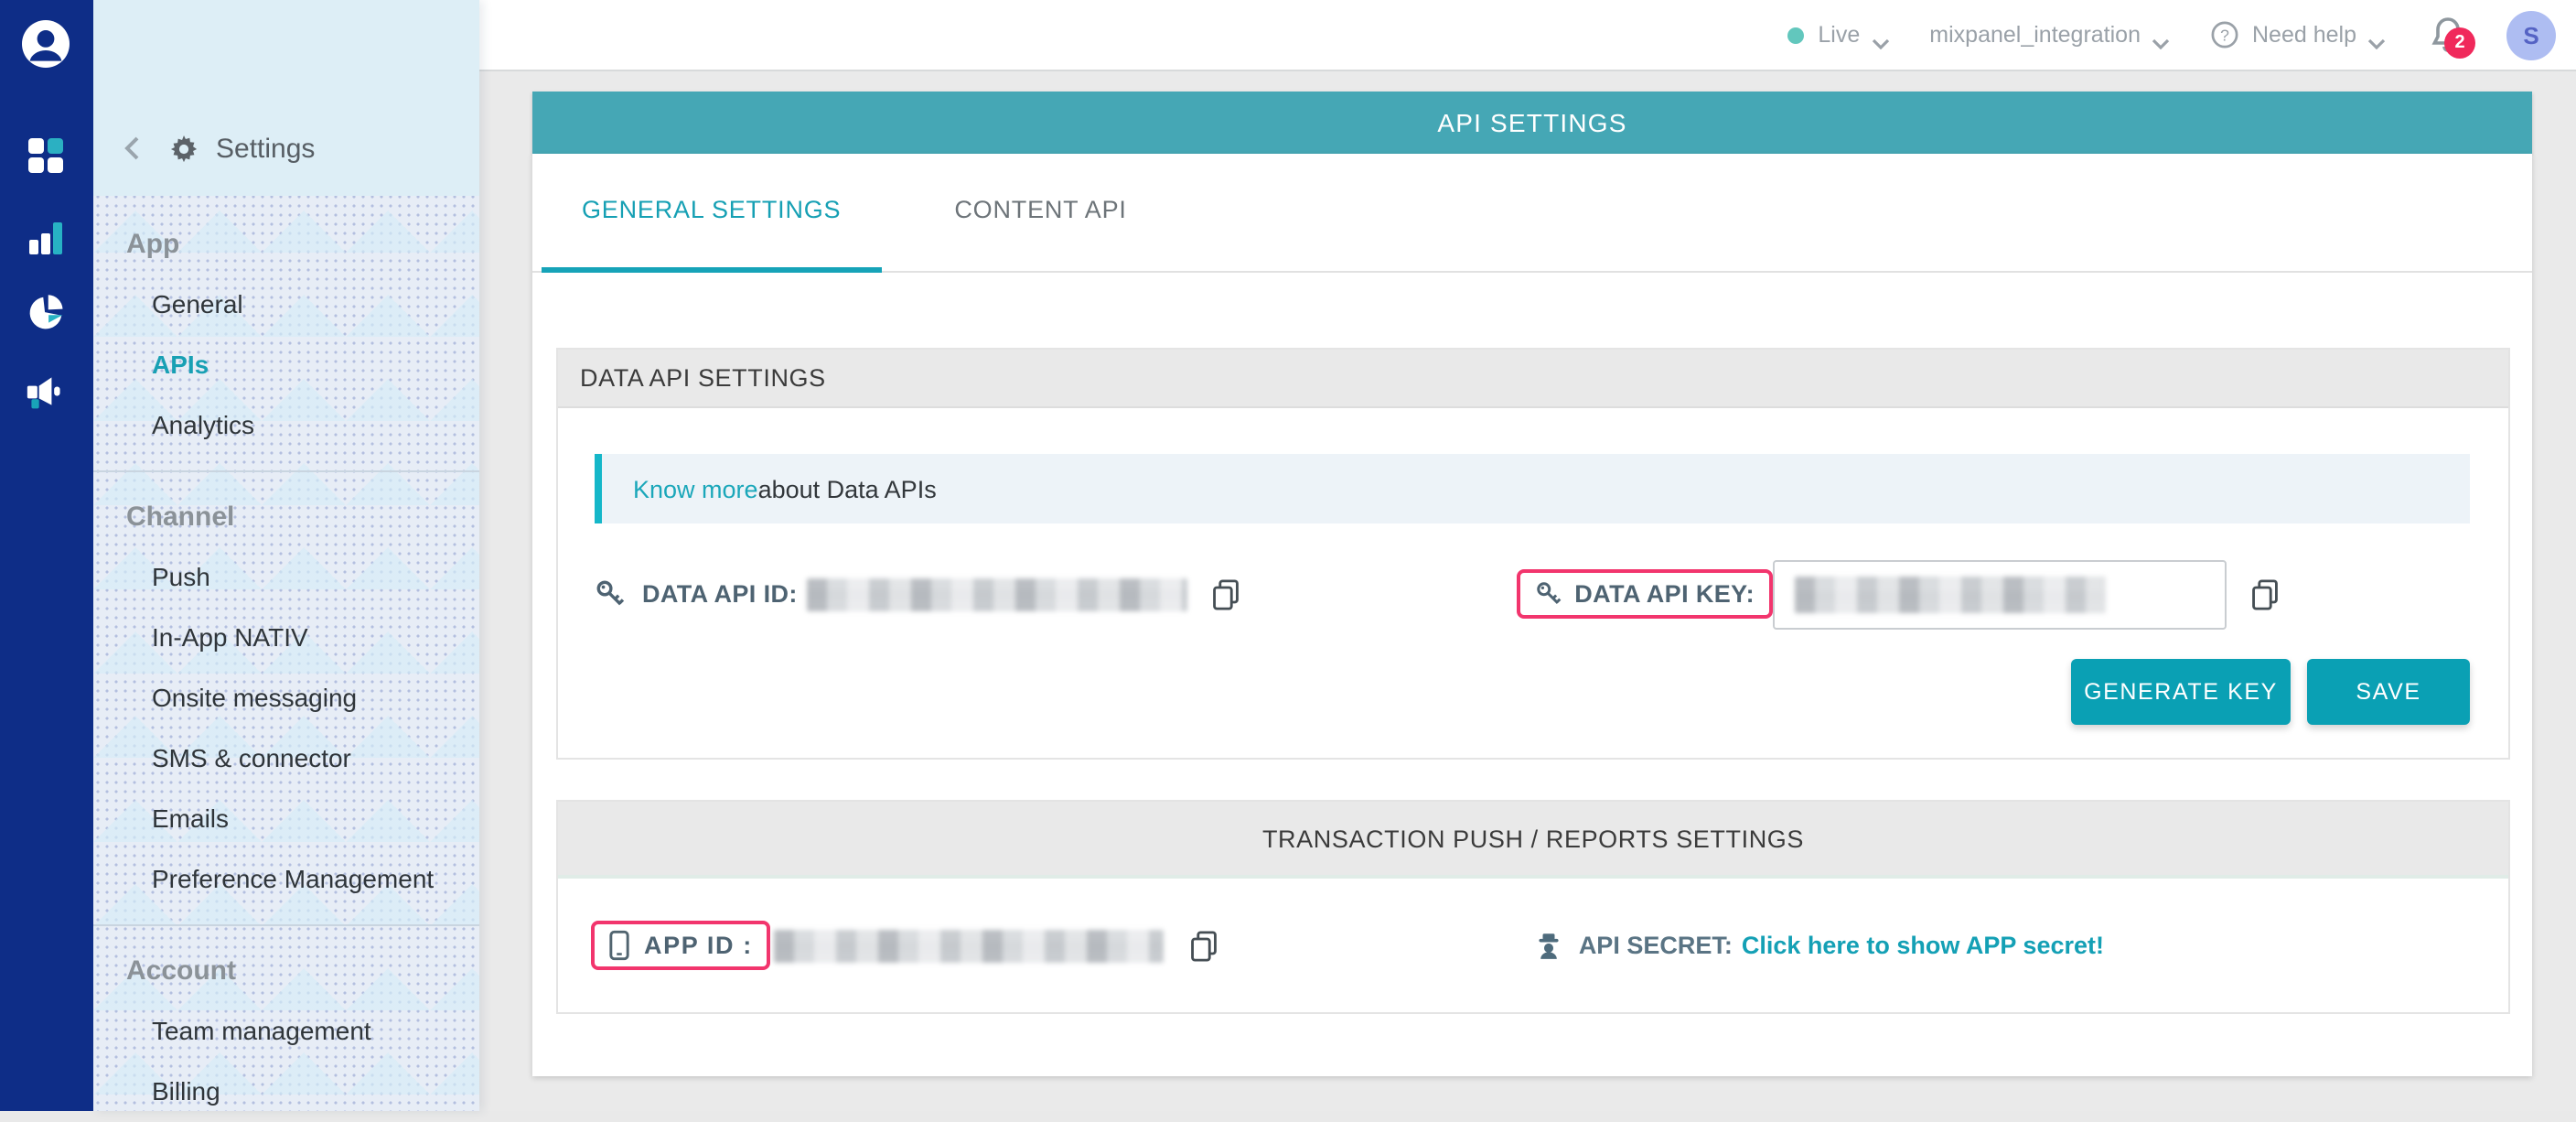 This screenshot has width=2576, height=1122. What do you see at coordinates (197, 304) in the screenshot?
I see `sidebar-item-general: General` at bounding box center [197, 304].